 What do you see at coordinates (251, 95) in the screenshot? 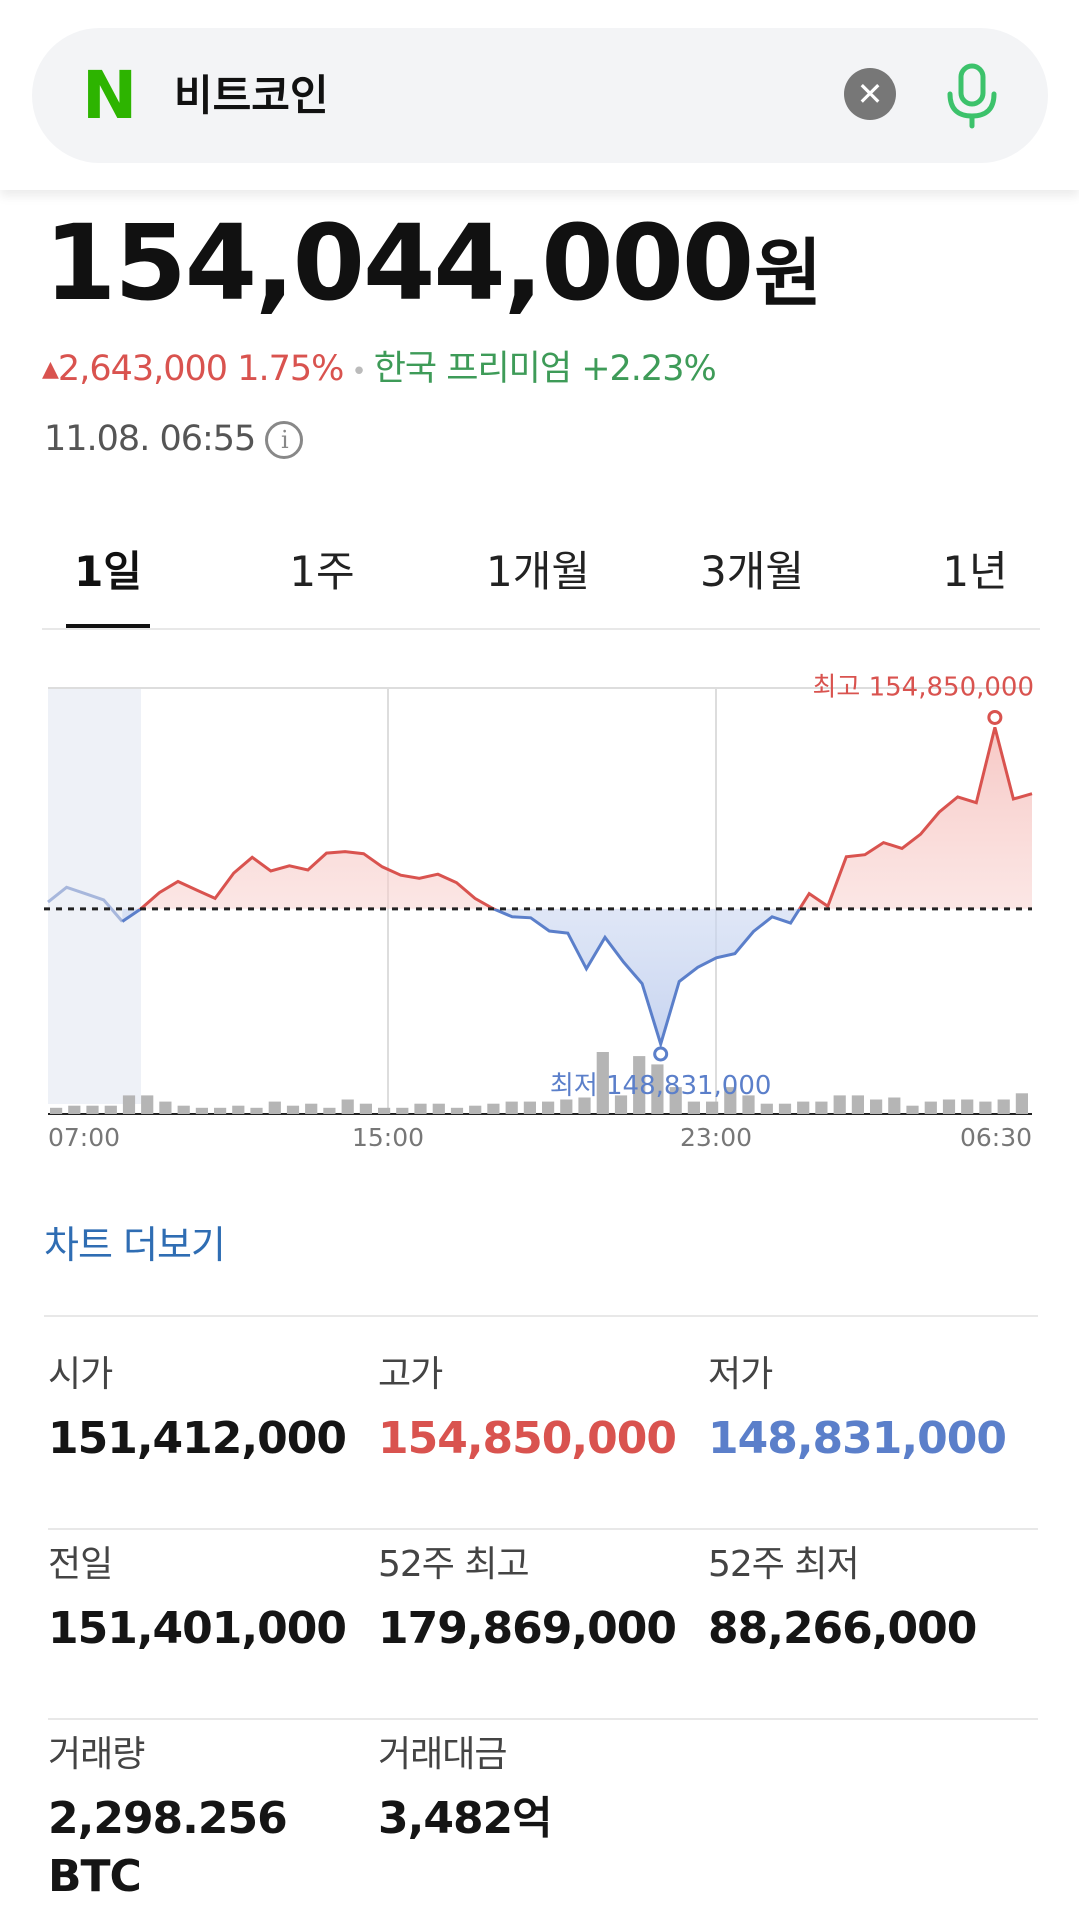
I see `search-query: 비트코인` at bounding box center [251, 95].